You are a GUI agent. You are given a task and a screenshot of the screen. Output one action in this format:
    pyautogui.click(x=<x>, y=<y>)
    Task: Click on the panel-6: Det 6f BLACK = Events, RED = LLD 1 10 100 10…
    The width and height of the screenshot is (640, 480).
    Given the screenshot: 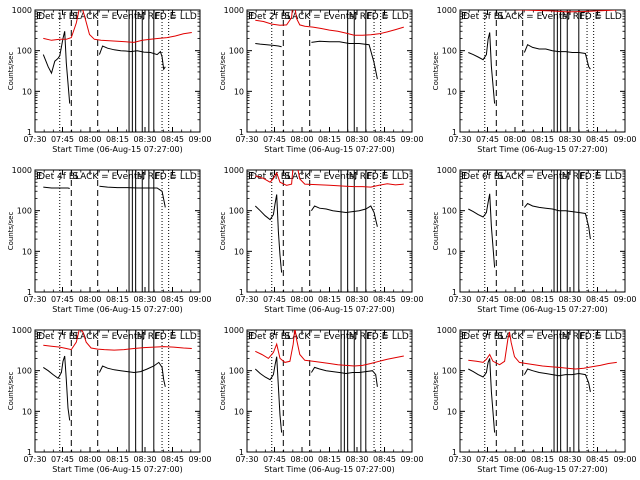 What is the action you would take?
    pyautogui.click(x=534, y=240)
    